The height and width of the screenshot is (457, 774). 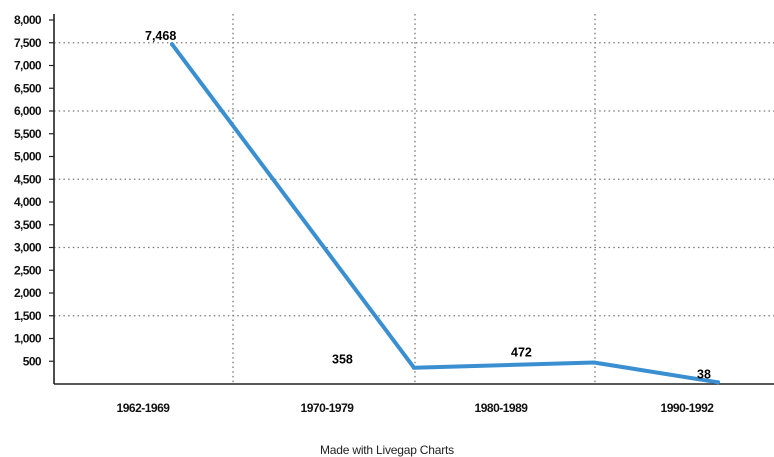 I want to click on y-tick-label: 2,000, so click(x=28, y=293).